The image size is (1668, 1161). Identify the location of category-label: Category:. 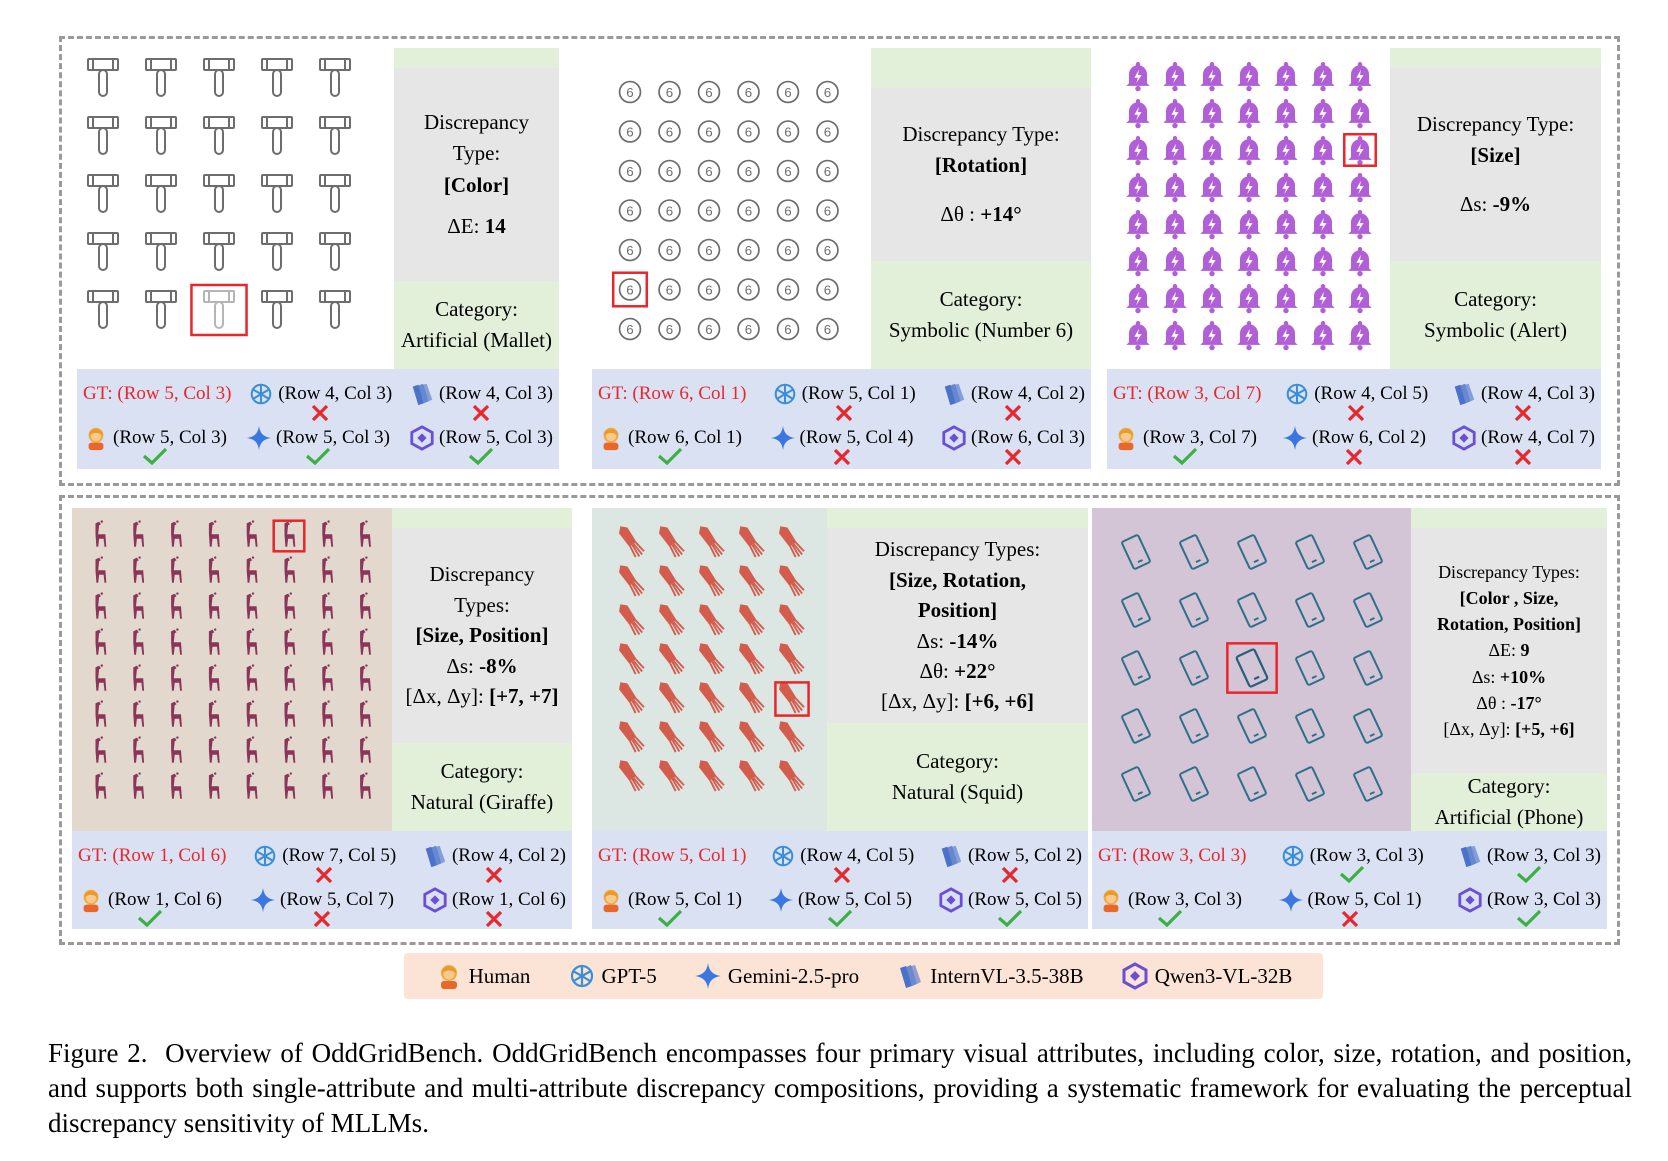
(476, 308).